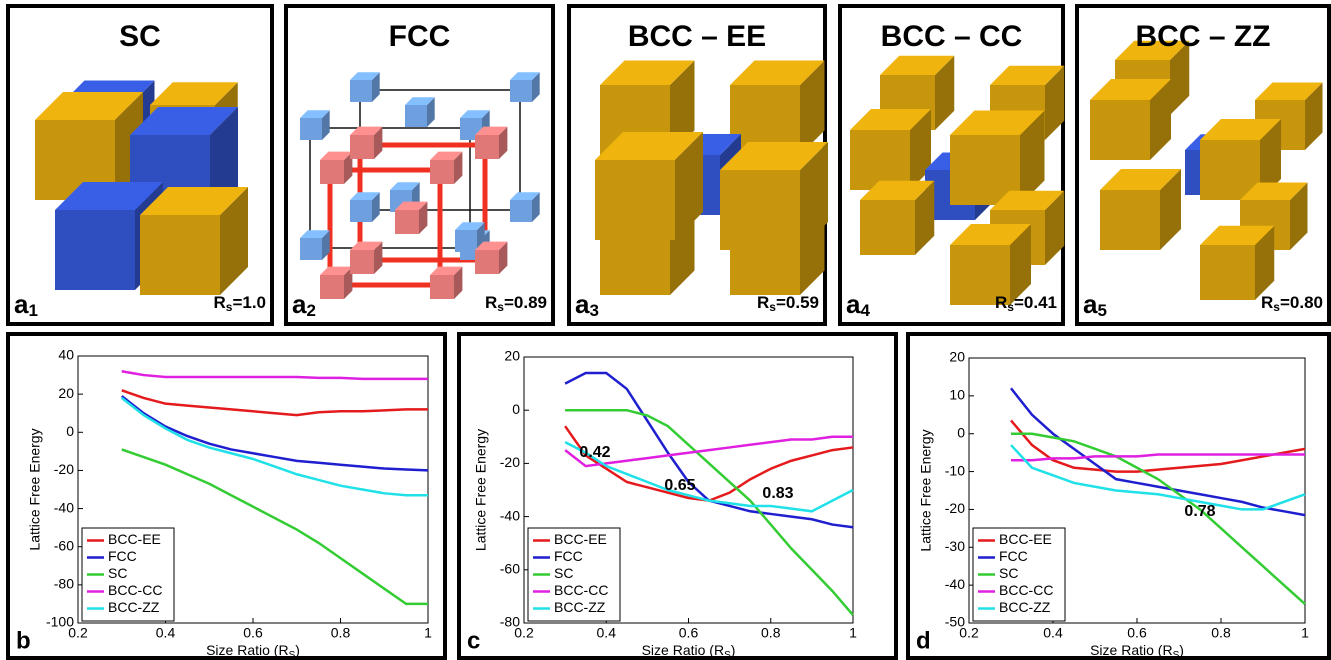 Image resolution: width=1331 pixels, height=660 pixels. Describe the element at coordinates (727, 655) in the screenshot. I see `xlabel-sub: S` at that location.